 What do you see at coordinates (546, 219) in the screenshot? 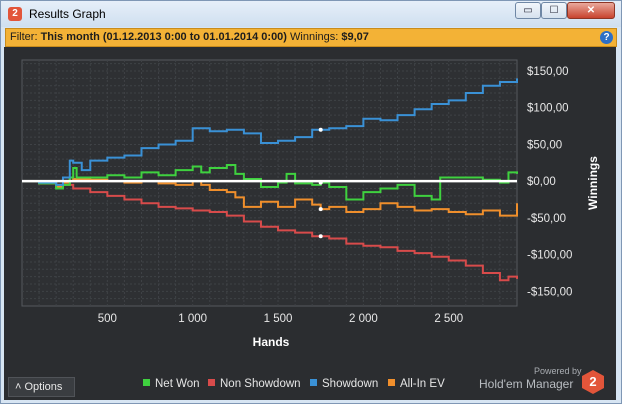
I see `y-tick-label: -$50,00` at bounding box center [546, 219].